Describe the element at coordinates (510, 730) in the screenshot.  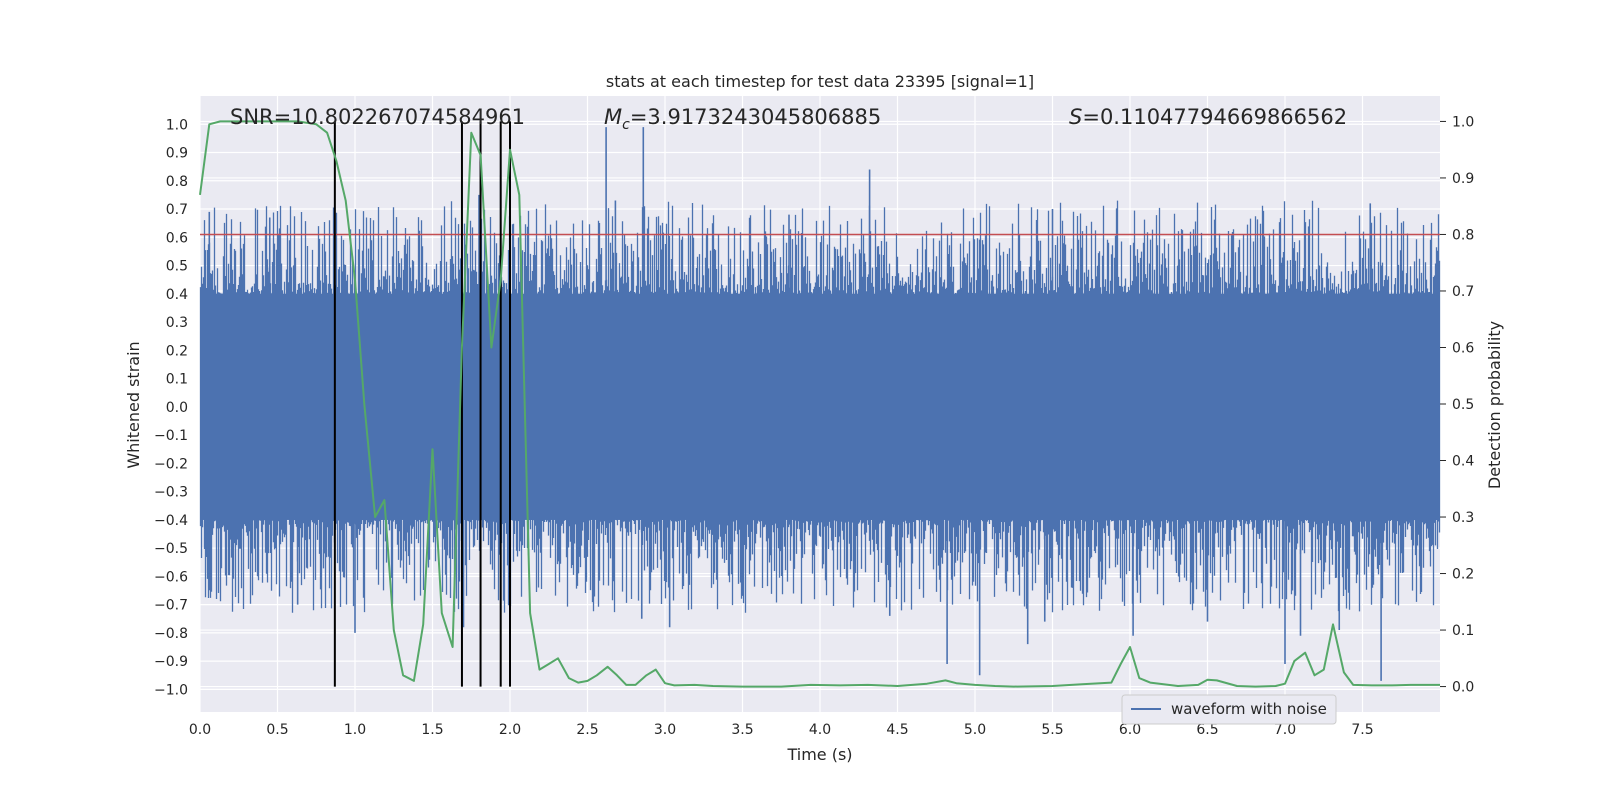
I see `x-tick-label: 2.0` at that location.